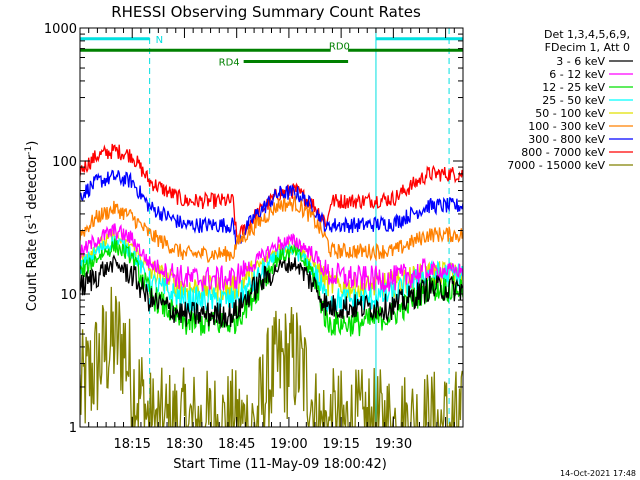 This screenshot has width=640, height=480. I want to click on series-line-50-100-kev, so click(271, 266).